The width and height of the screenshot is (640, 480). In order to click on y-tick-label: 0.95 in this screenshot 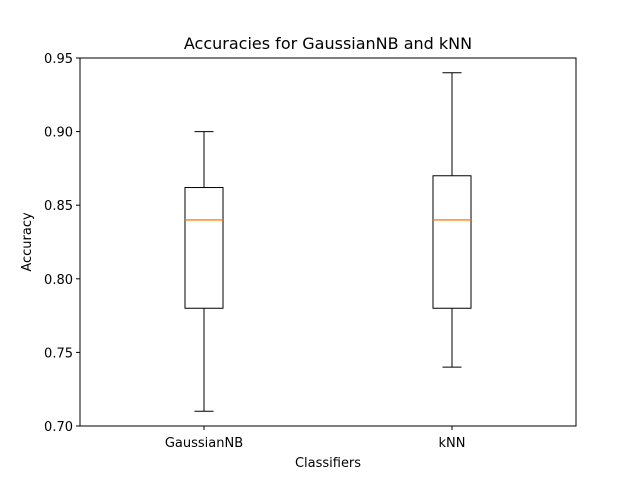, I will do `click(58, 59)`.